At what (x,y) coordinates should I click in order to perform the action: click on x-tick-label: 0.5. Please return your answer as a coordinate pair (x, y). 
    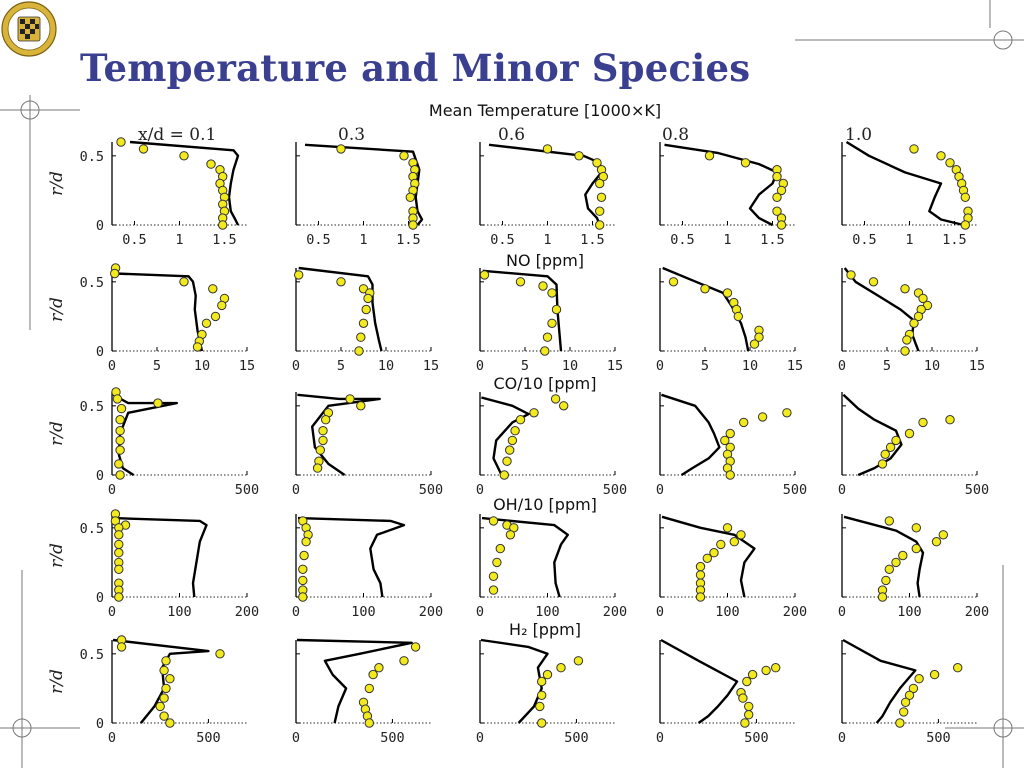
    Looking at the image, I should click on (502, 240).